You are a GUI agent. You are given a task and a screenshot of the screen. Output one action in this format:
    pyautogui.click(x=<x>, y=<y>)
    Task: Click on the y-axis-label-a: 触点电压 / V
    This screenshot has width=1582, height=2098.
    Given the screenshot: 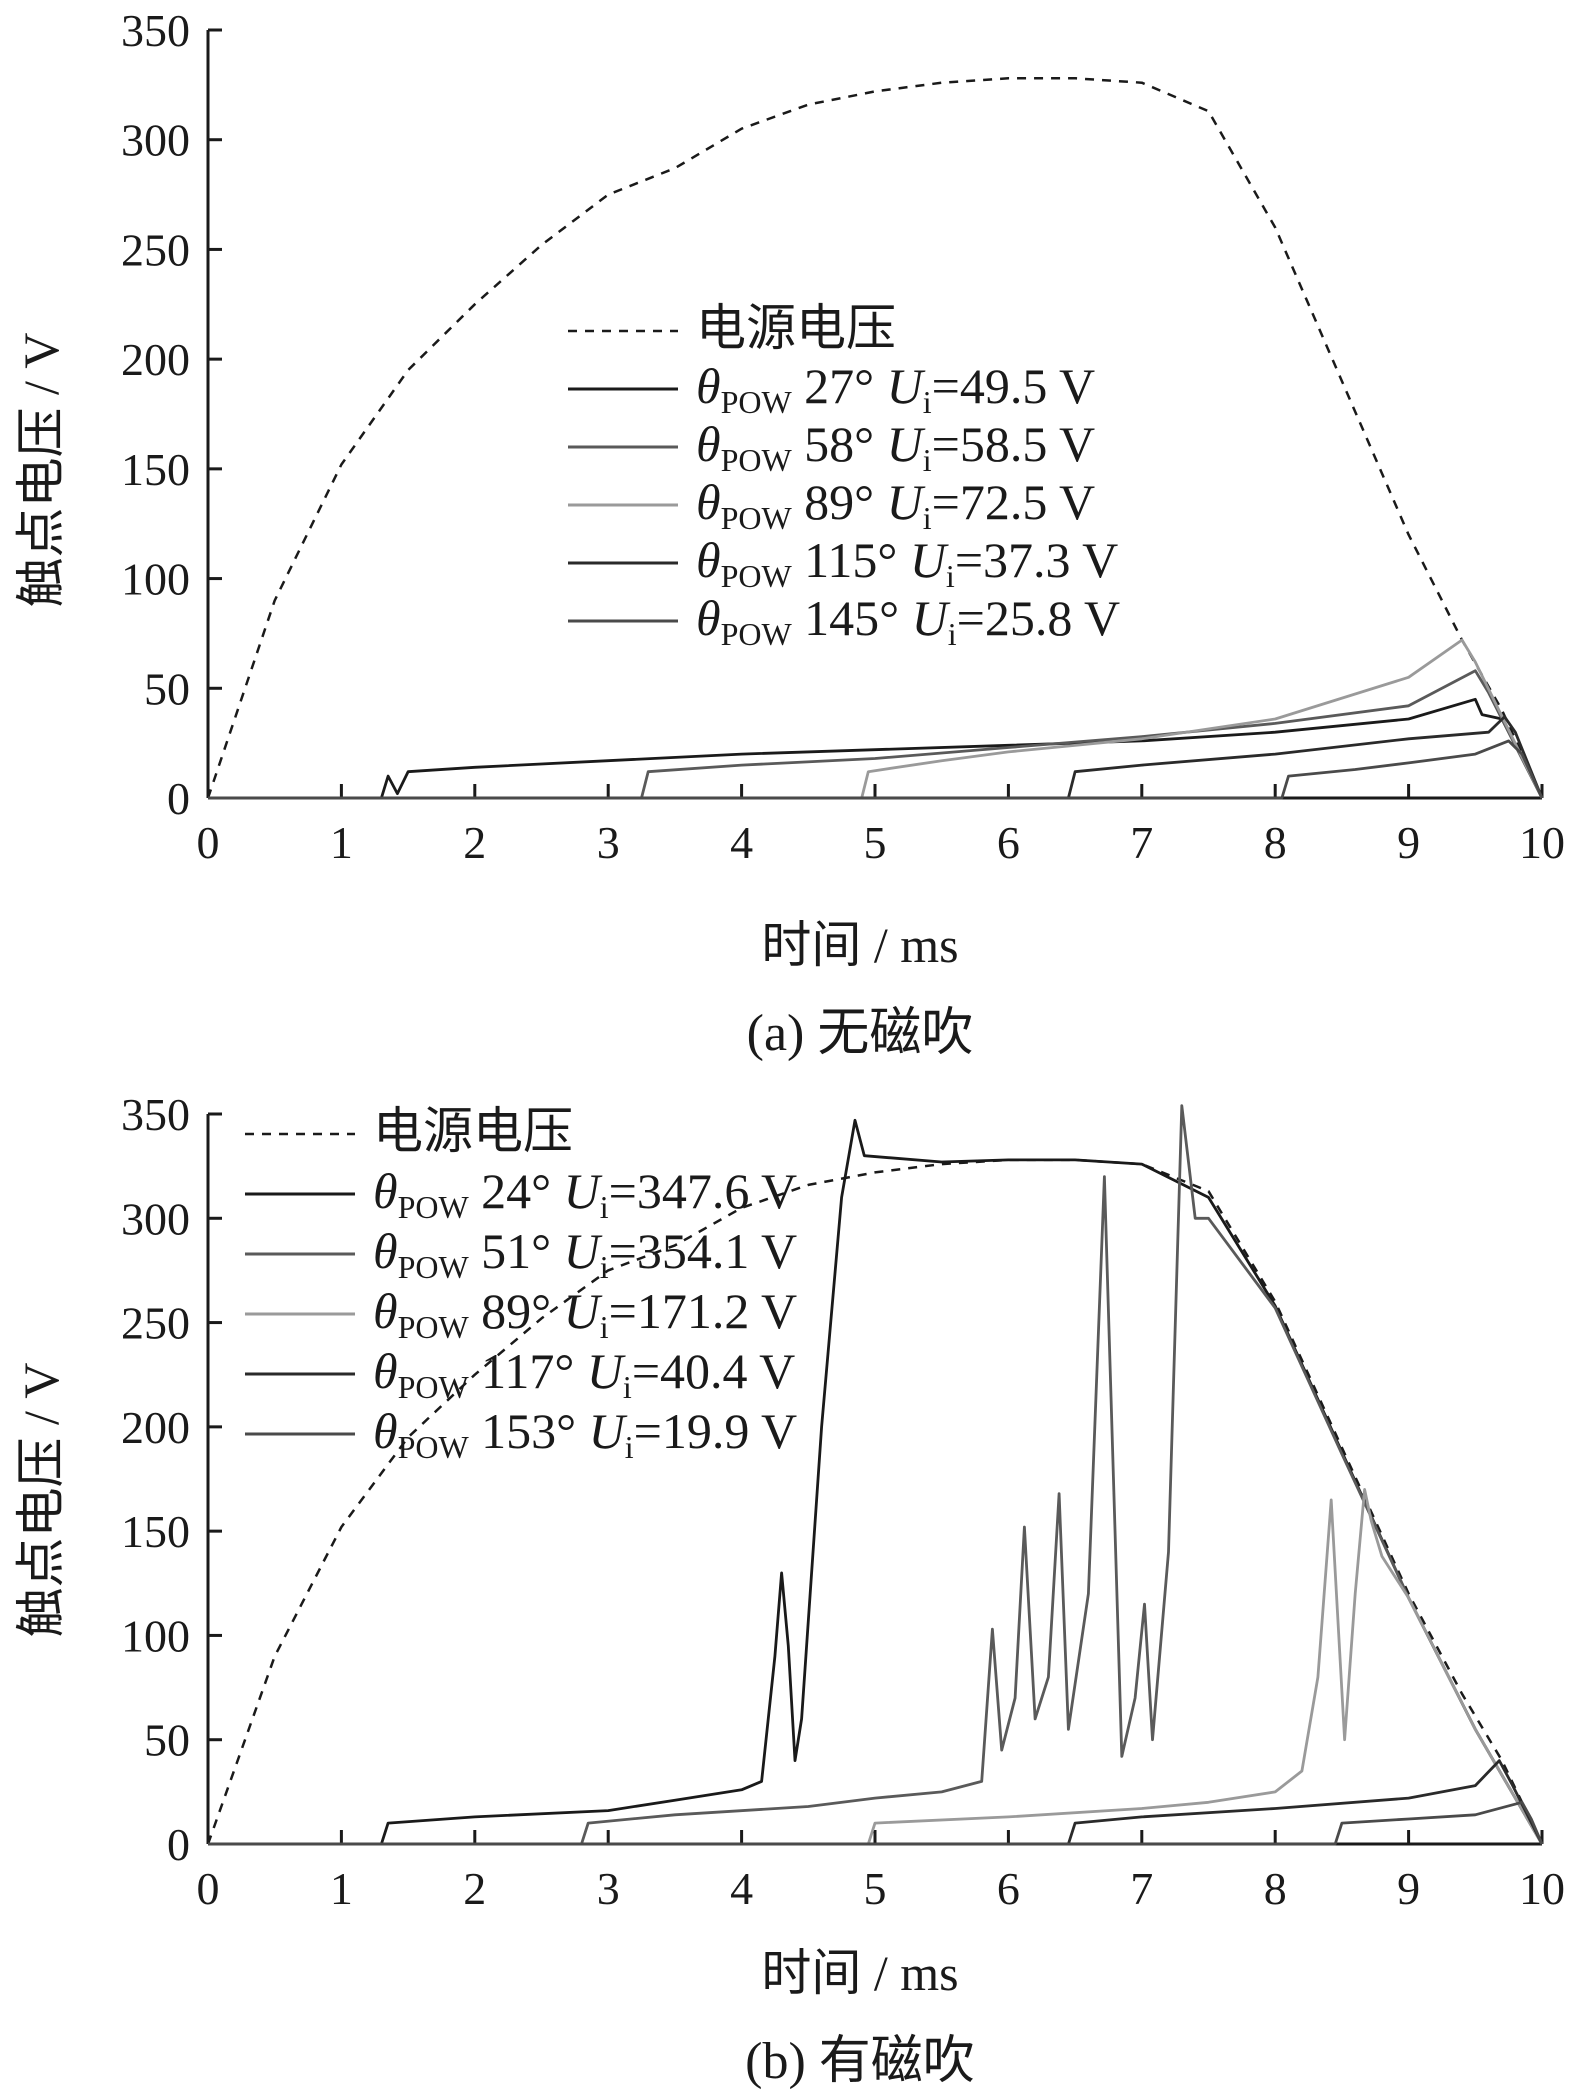 What is the action you would take?
    pyautogui.click(x=41, y=470)
    